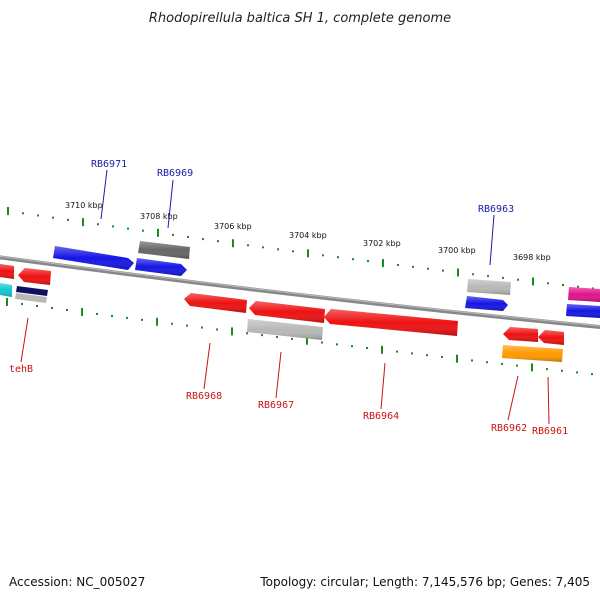 The image size is (600, 600). Describe the element at coordinates (278, 375) in the screenshot. I see `leader-rb6967` at that location.